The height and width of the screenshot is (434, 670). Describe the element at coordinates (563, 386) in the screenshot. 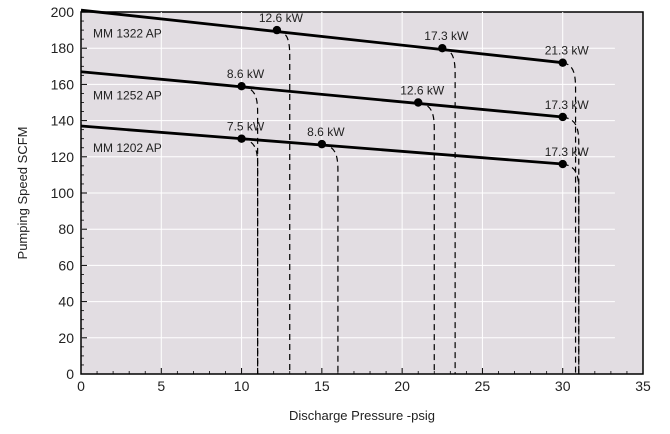

I see `x-tick-label: 30` at that location.